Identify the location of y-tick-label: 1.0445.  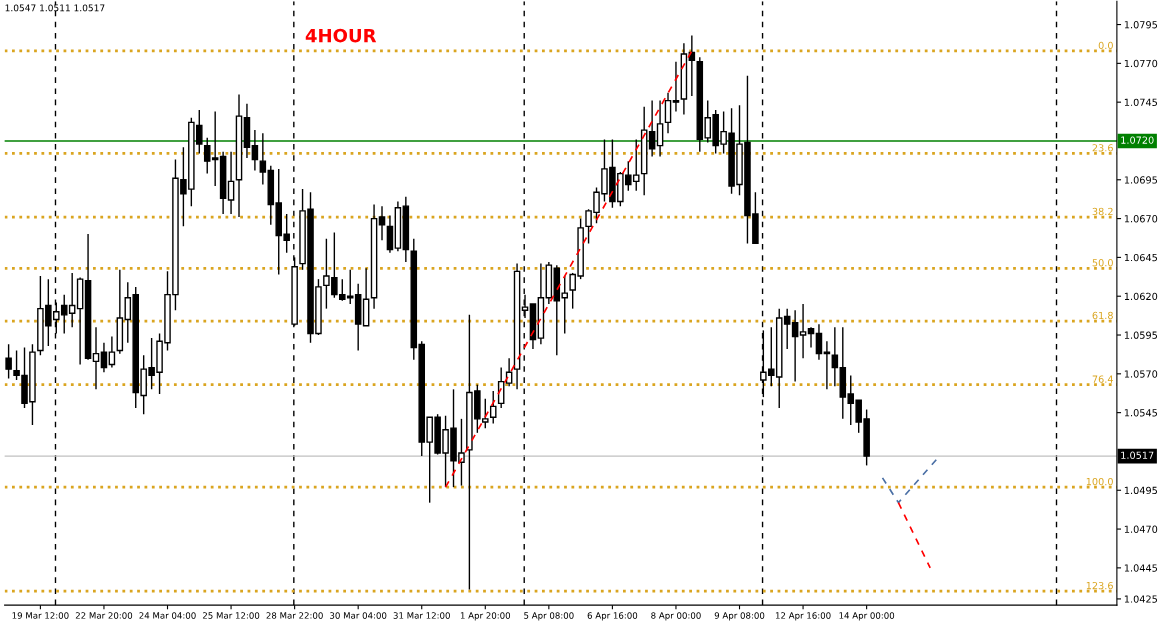
(1140, 568).